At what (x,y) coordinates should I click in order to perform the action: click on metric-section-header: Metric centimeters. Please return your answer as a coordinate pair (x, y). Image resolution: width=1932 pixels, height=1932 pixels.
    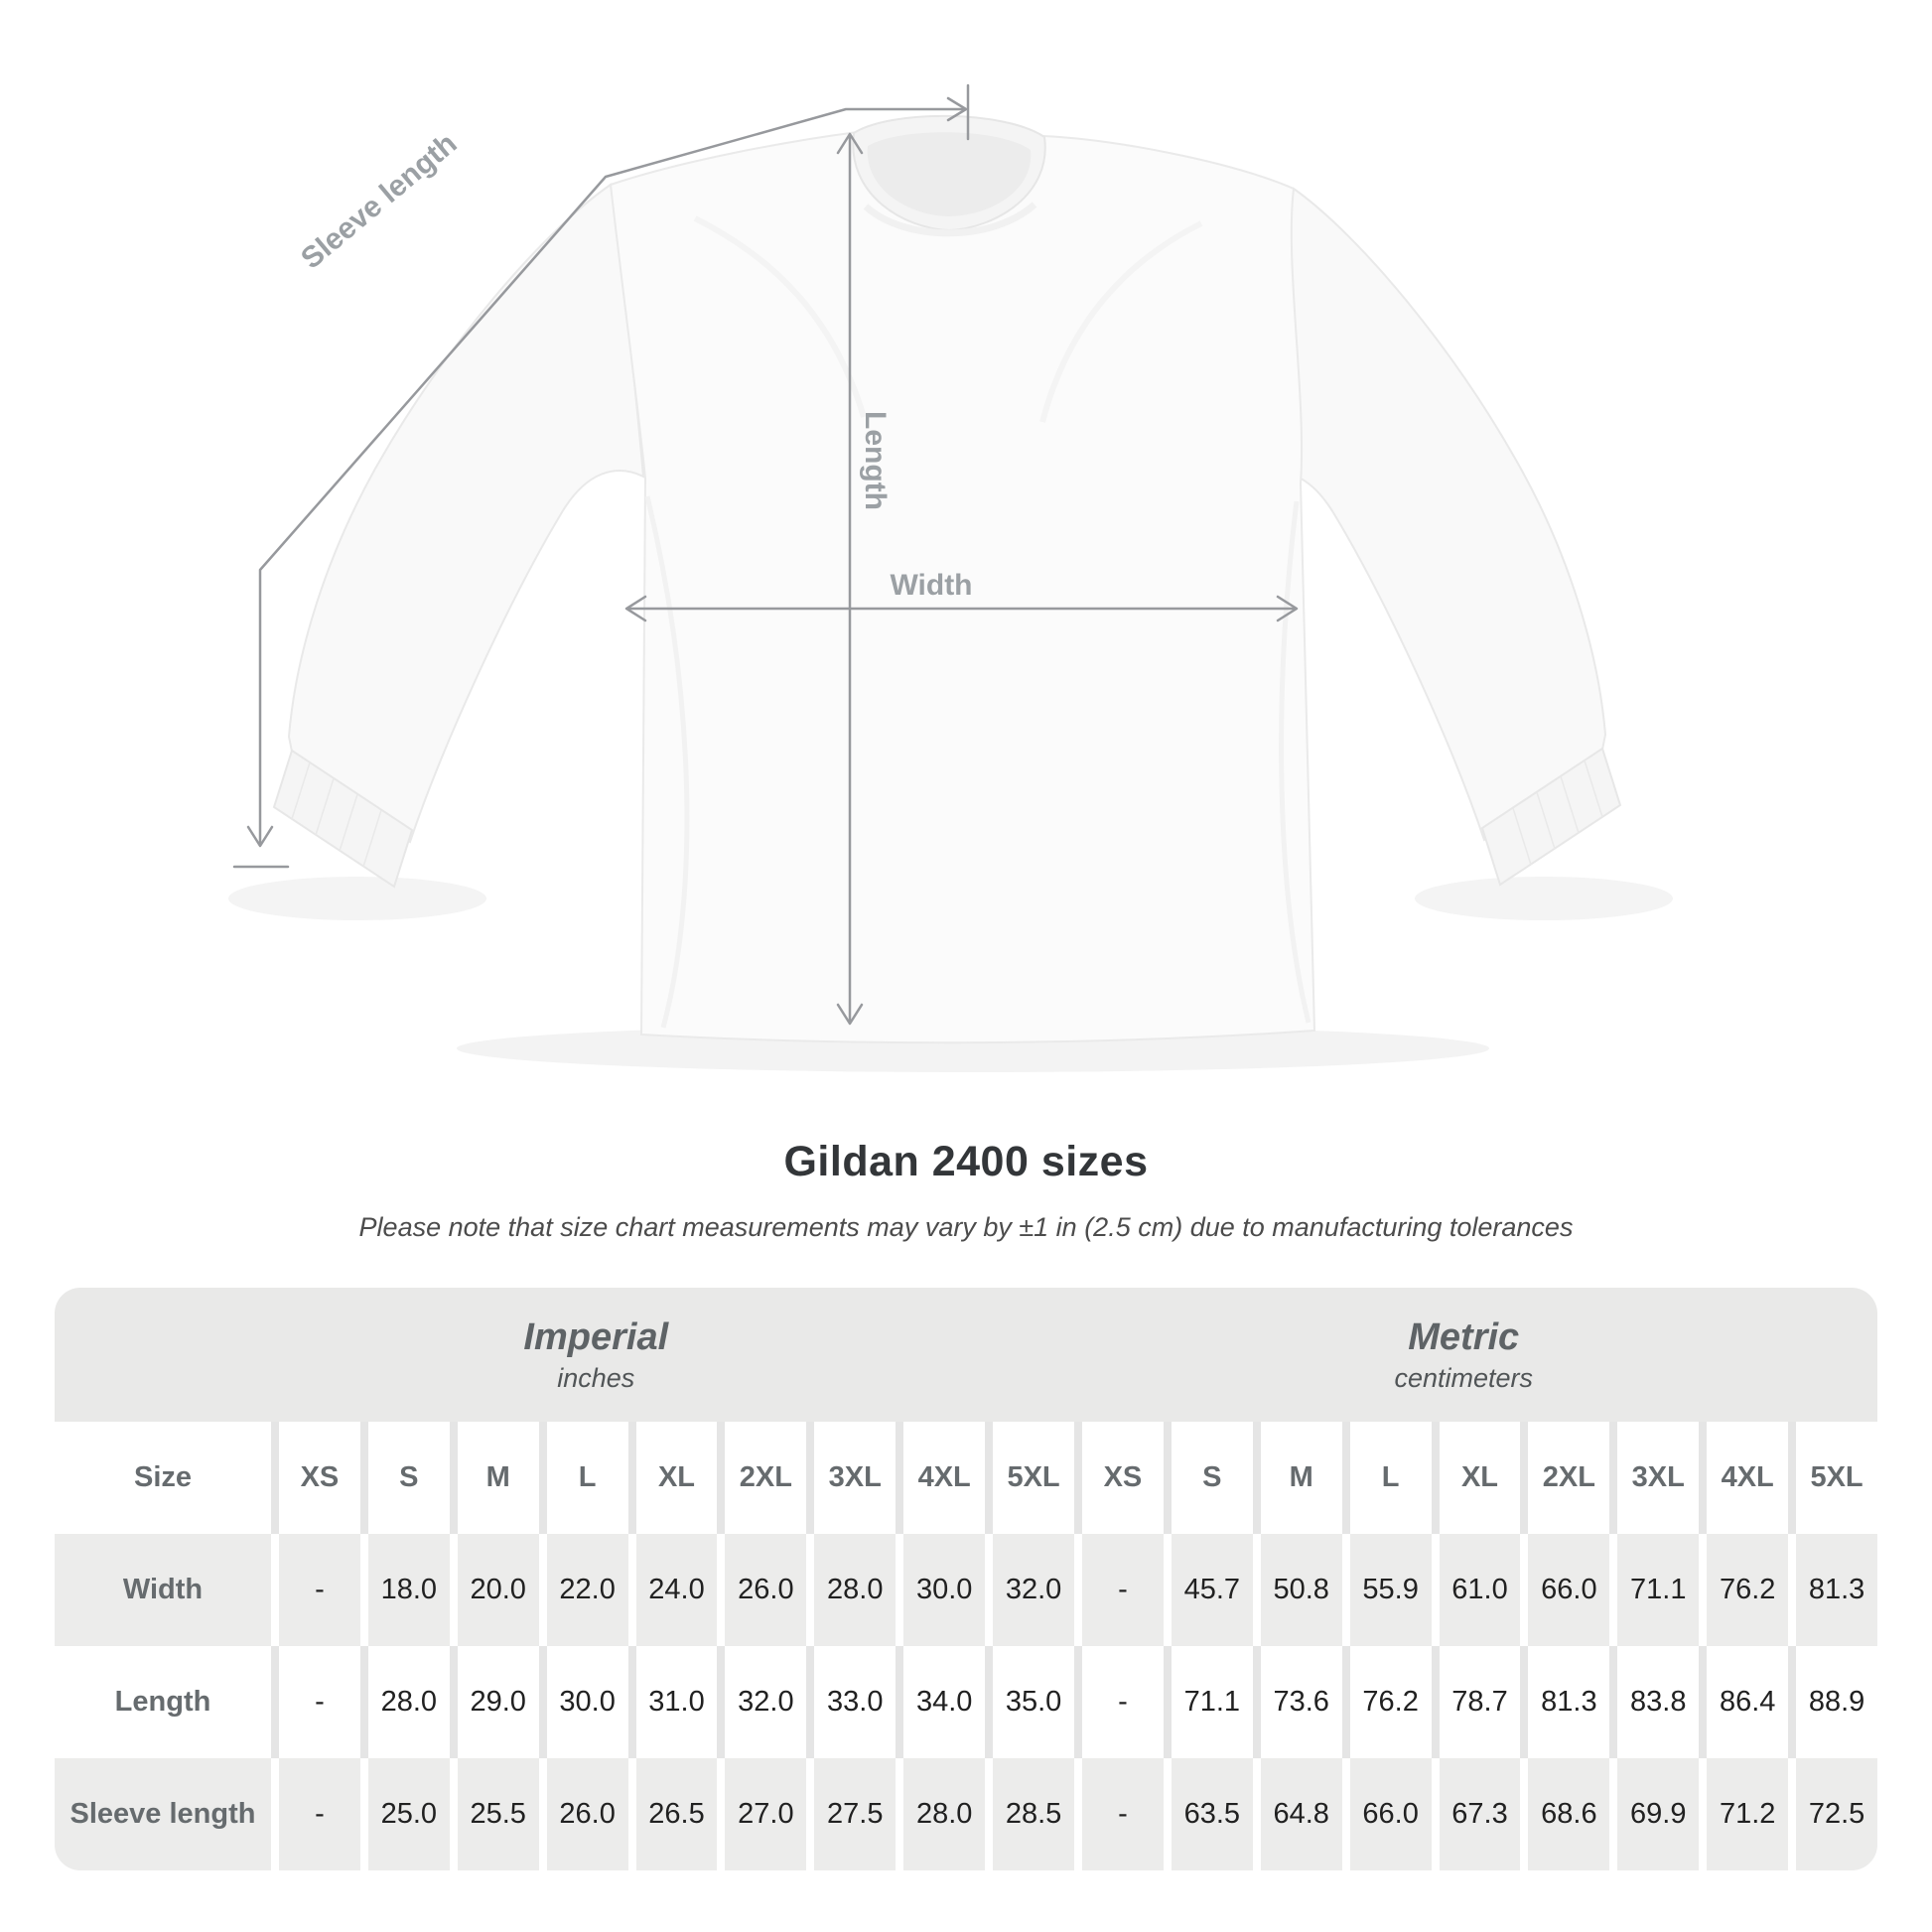
    Looking at the image, I should click on (1464, 1355).